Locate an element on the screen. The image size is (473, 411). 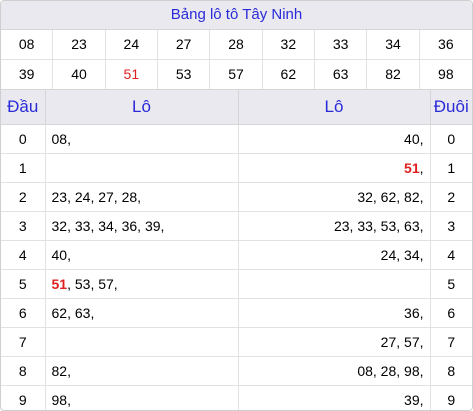
dau-digit: 1 is located at coordinates (23, 168).